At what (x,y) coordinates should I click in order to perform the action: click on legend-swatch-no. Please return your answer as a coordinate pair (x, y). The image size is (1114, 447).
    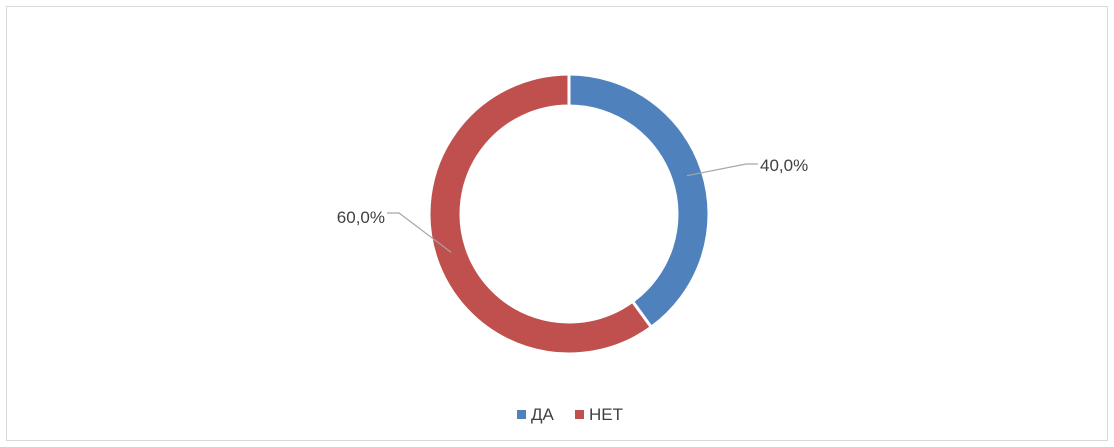
    Looking at the image, I should click on (579, 414).